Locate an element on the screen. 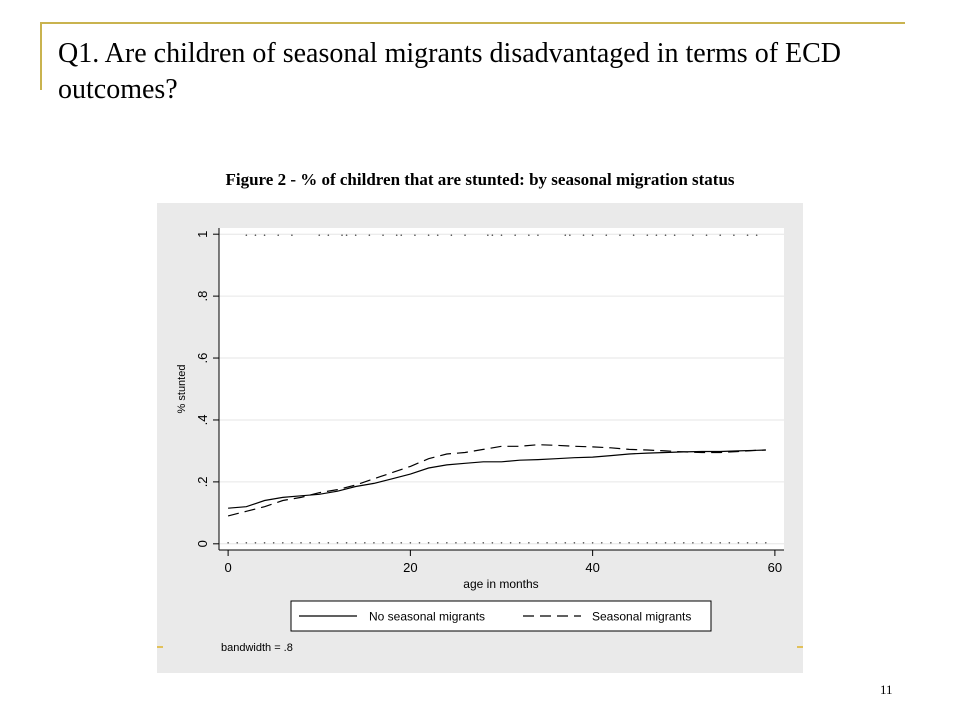 The image size is (960, 720). x-tick-label: 40 is located at coordinates (592, 567).